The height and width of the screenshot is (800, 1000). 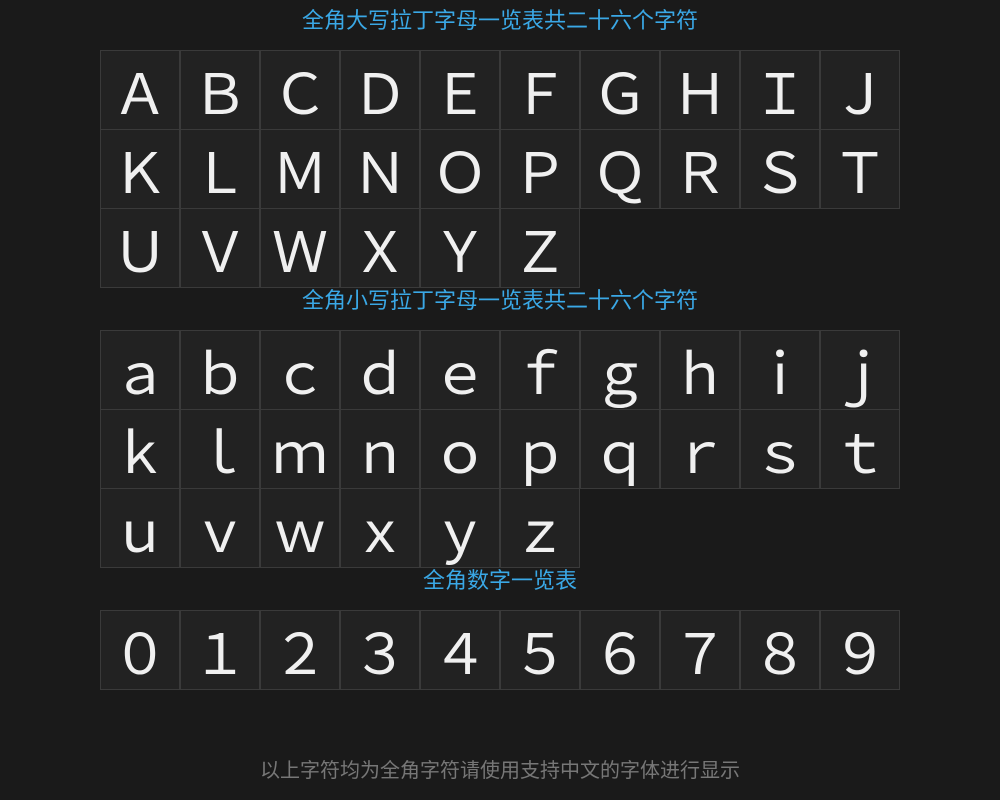 I want to click on character-cell: Ｌ, so click(x=220, y=169).